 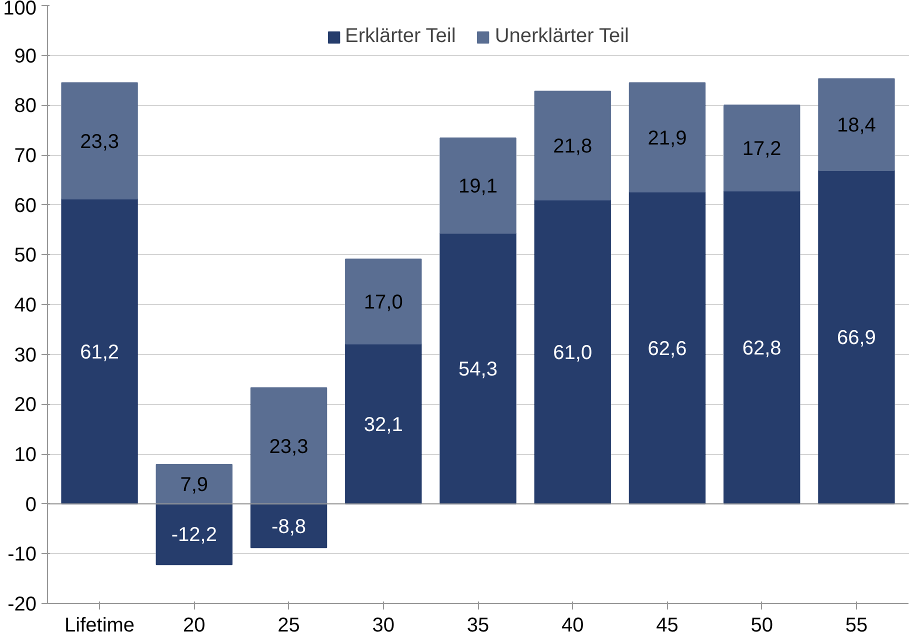 What do you see at coordinates (667, 625) in the screenshot?
I see `x-tick-label: 45` at bounding box center [667, 625].